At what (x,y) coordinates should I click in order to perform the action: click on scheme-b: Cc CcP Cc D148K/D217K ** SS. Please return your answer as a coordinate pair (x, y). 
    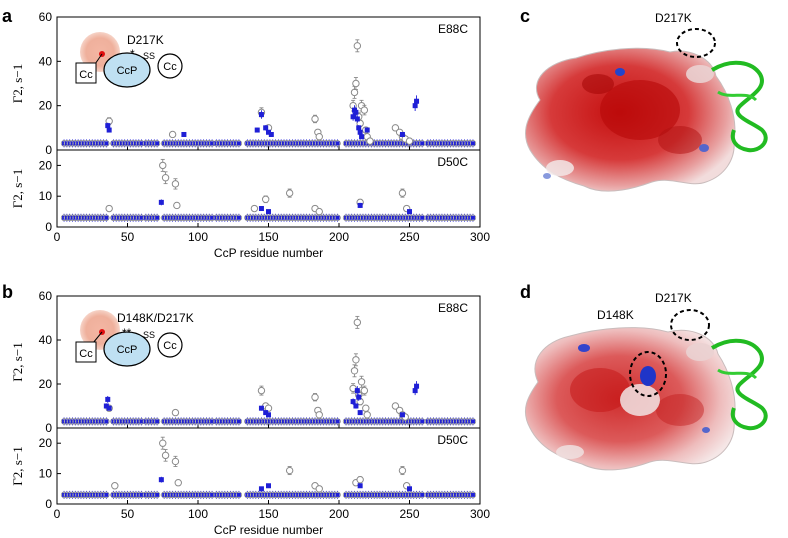
    Looking at the image, I should click on (134, 338).